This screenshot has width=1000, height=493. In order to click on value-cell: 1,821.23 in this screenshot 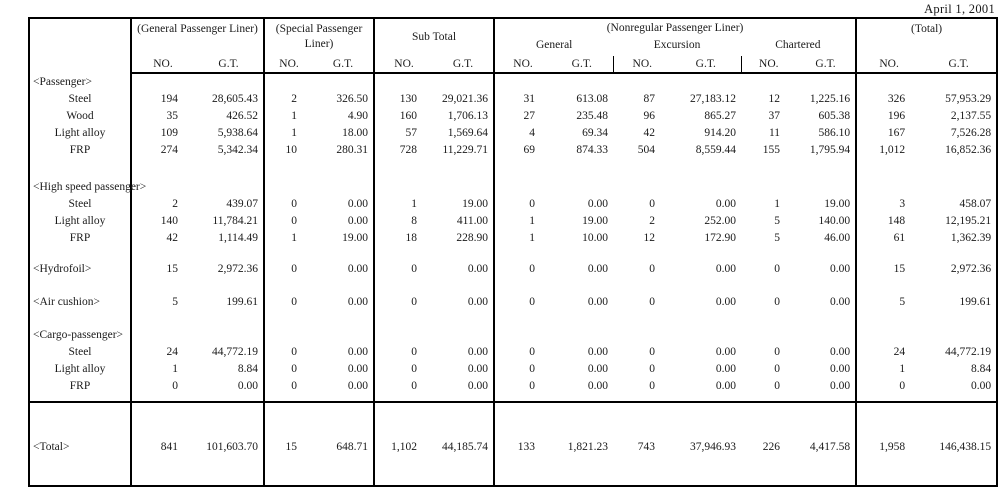, I will do `click(588, 447)`.